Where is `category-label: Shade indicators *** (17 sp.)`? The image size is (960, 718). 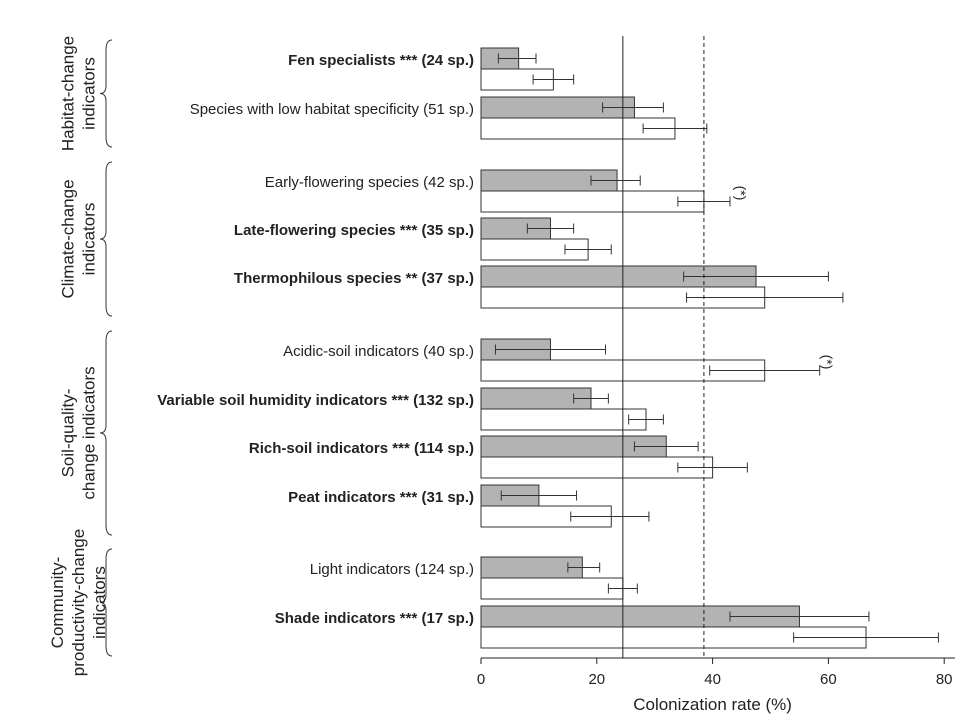 category-label: Shade indicators *** (17 sp.) is located at coordinates (374, 618).